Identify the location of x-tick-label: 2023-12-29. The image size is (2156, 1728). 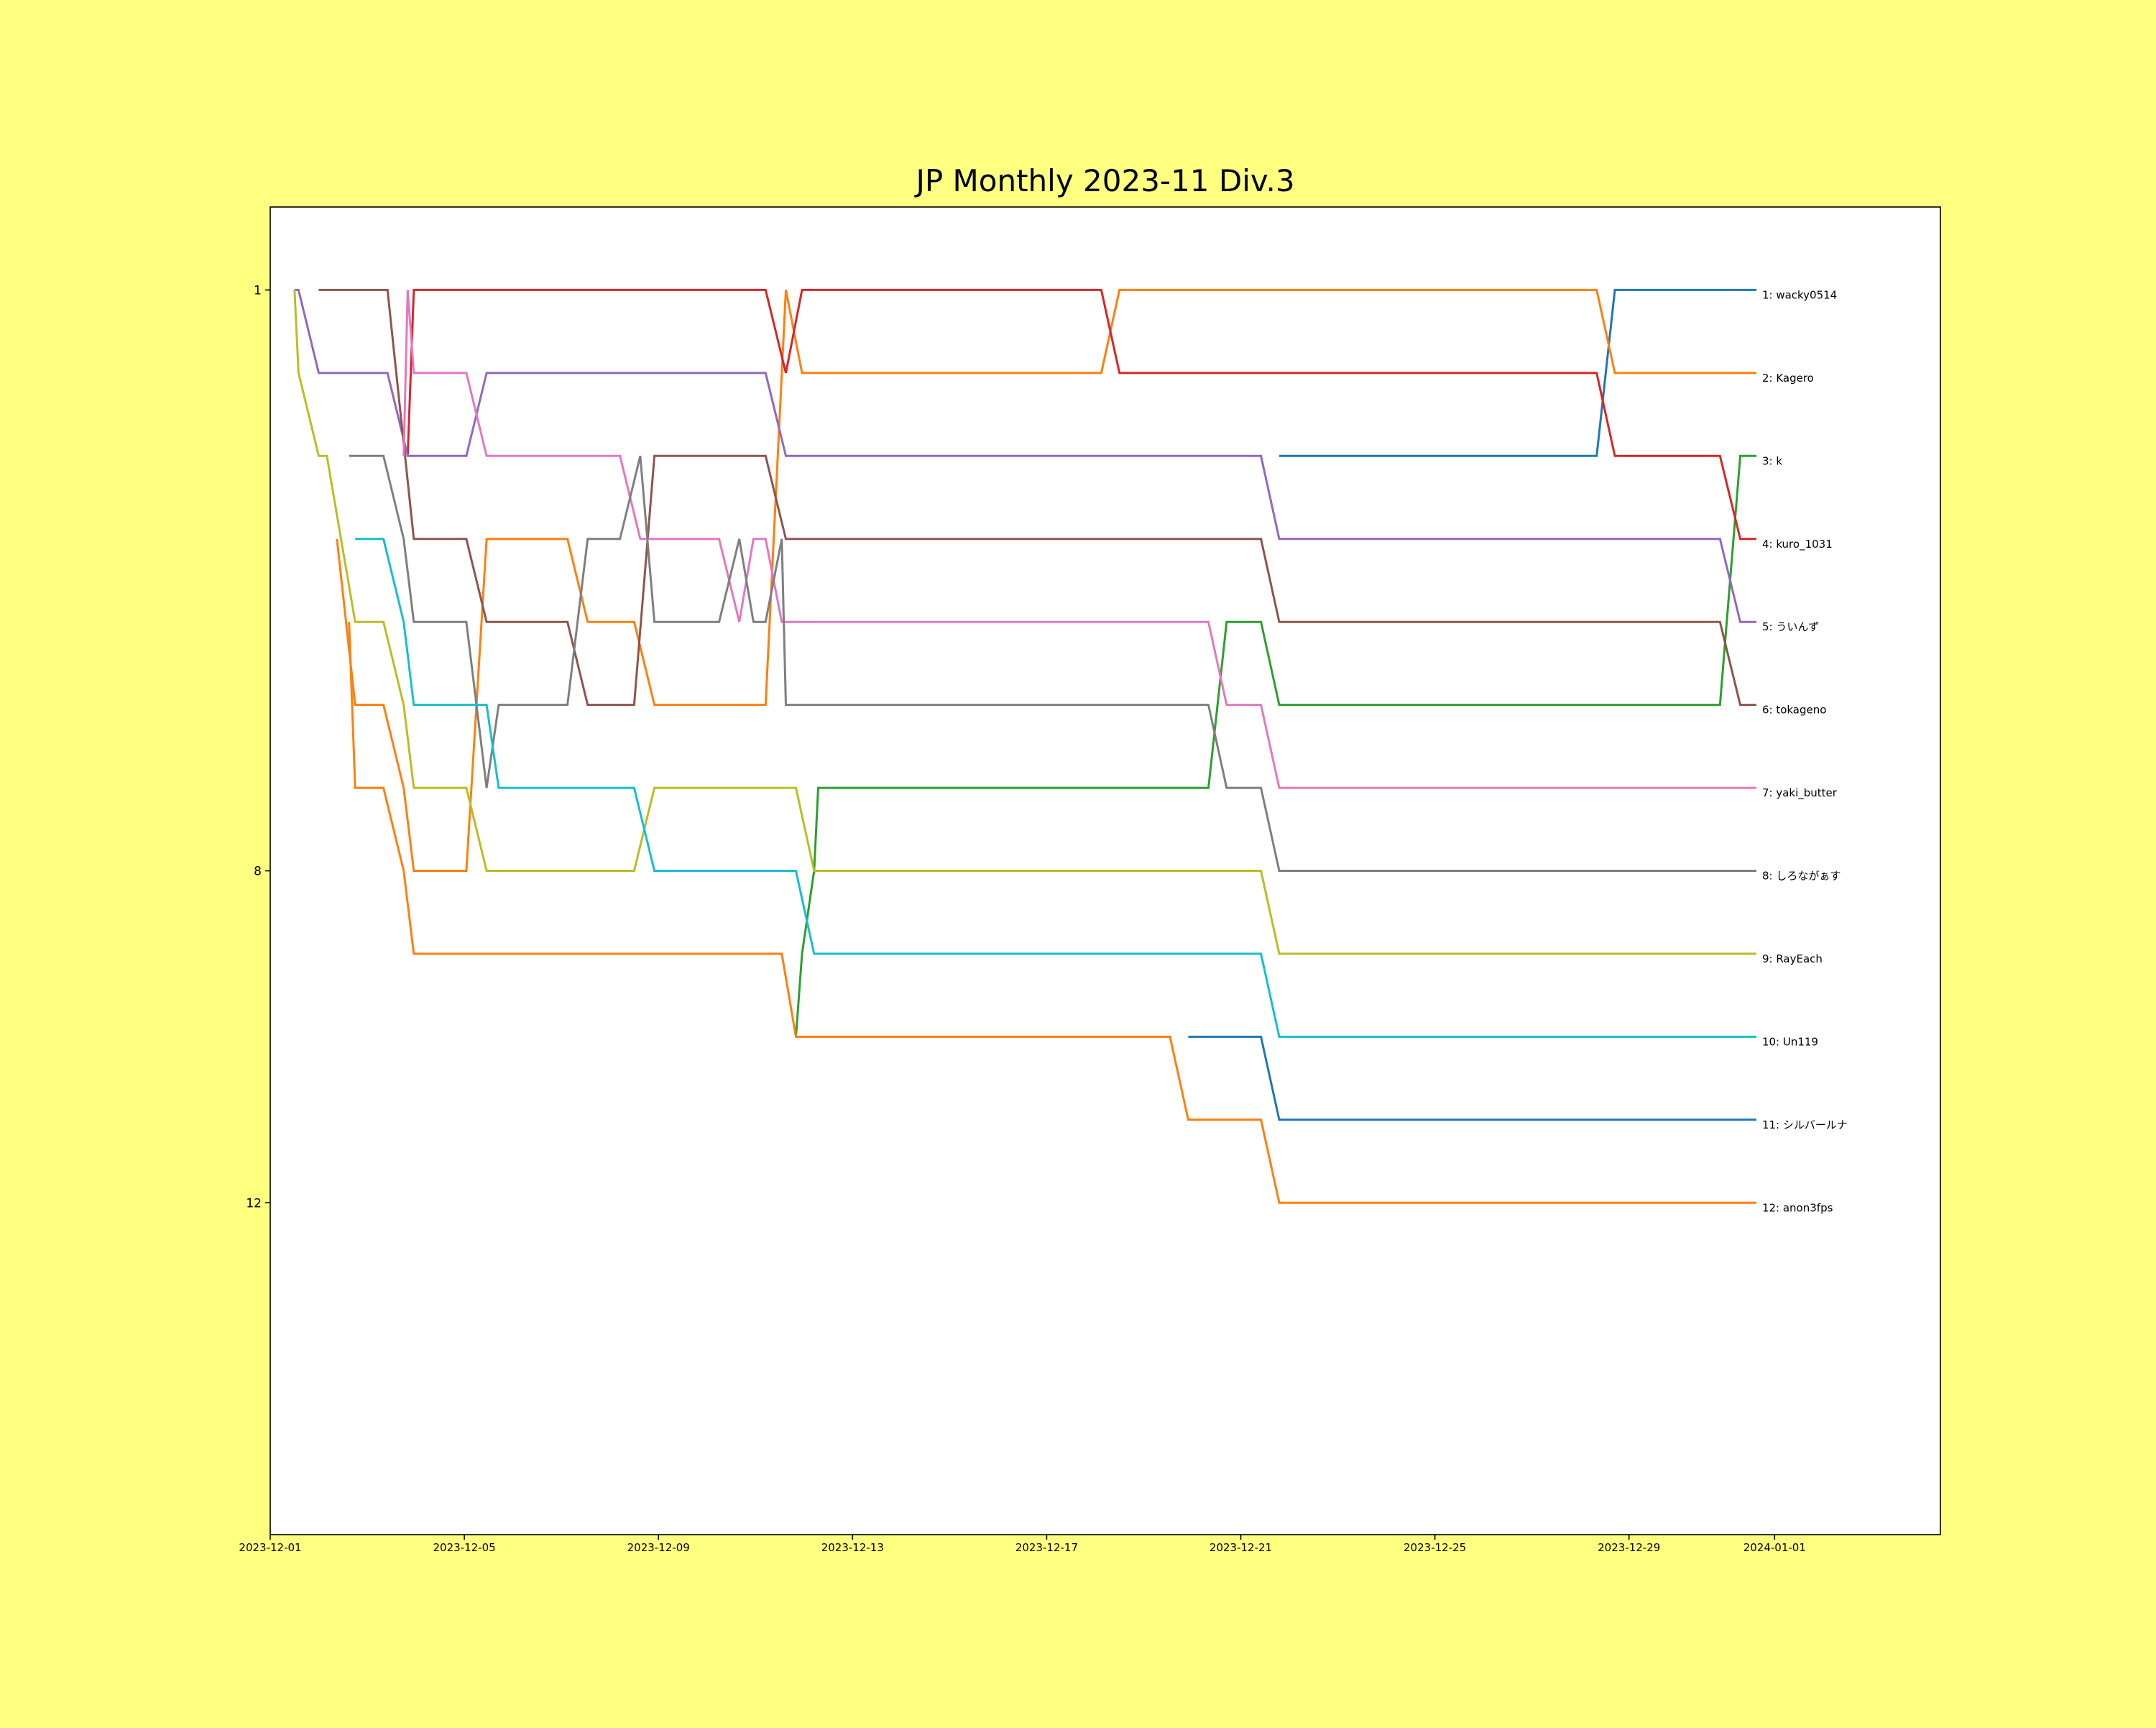
(1629, 1547).